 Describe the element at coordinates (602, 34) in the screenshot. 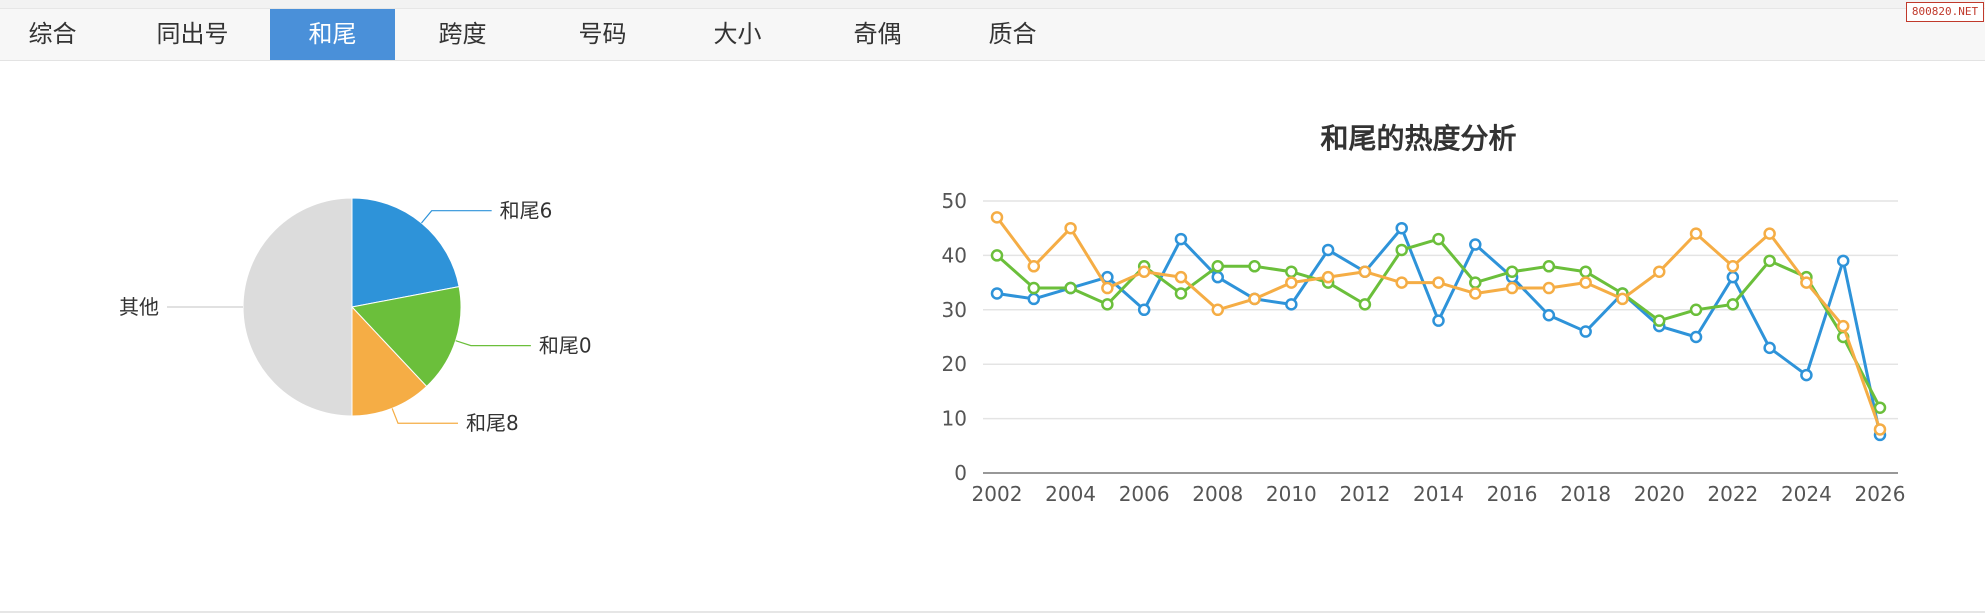

I see `tab-haoma: 号码` at that location.